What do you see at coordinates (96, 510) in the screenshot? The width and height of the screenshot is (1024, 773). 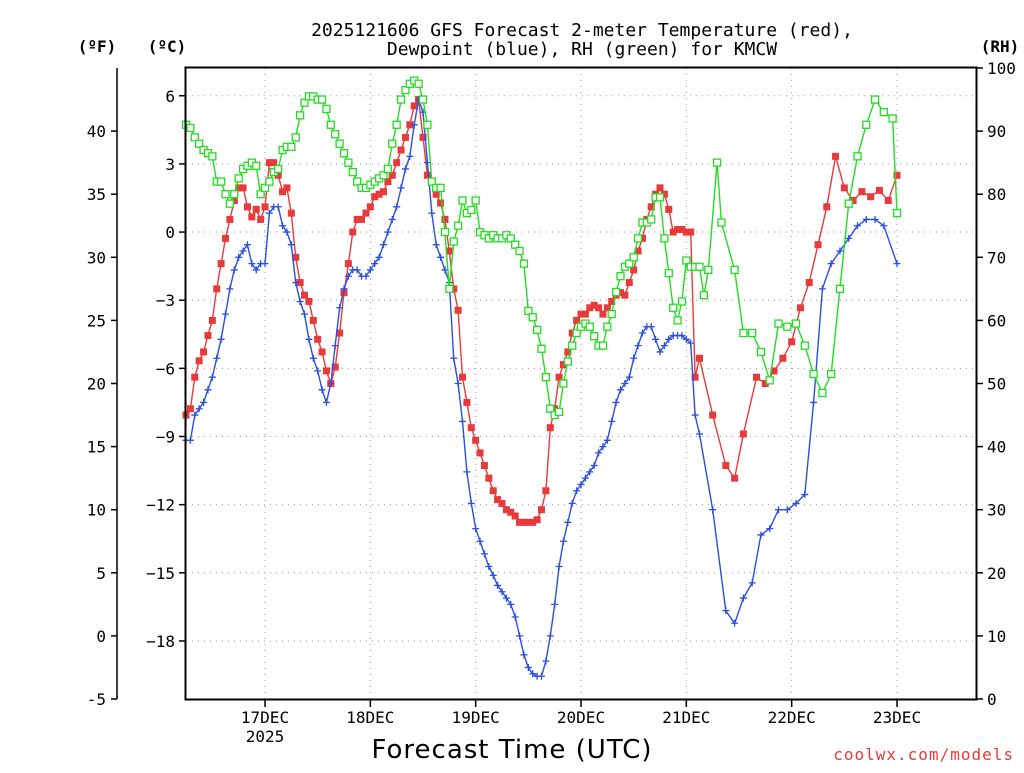 I see `fahrenheit-tick-label: 10` at bounding box center [96, 510].